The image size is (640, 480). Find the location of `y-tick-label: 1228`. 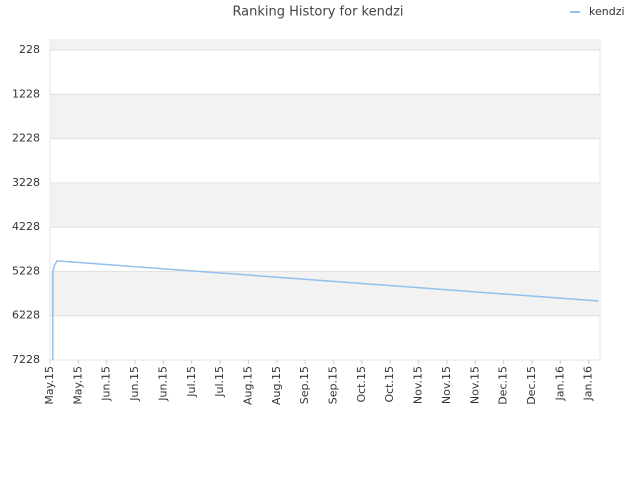

y-tick-label: 1228 is located at coordinates (26, 93).